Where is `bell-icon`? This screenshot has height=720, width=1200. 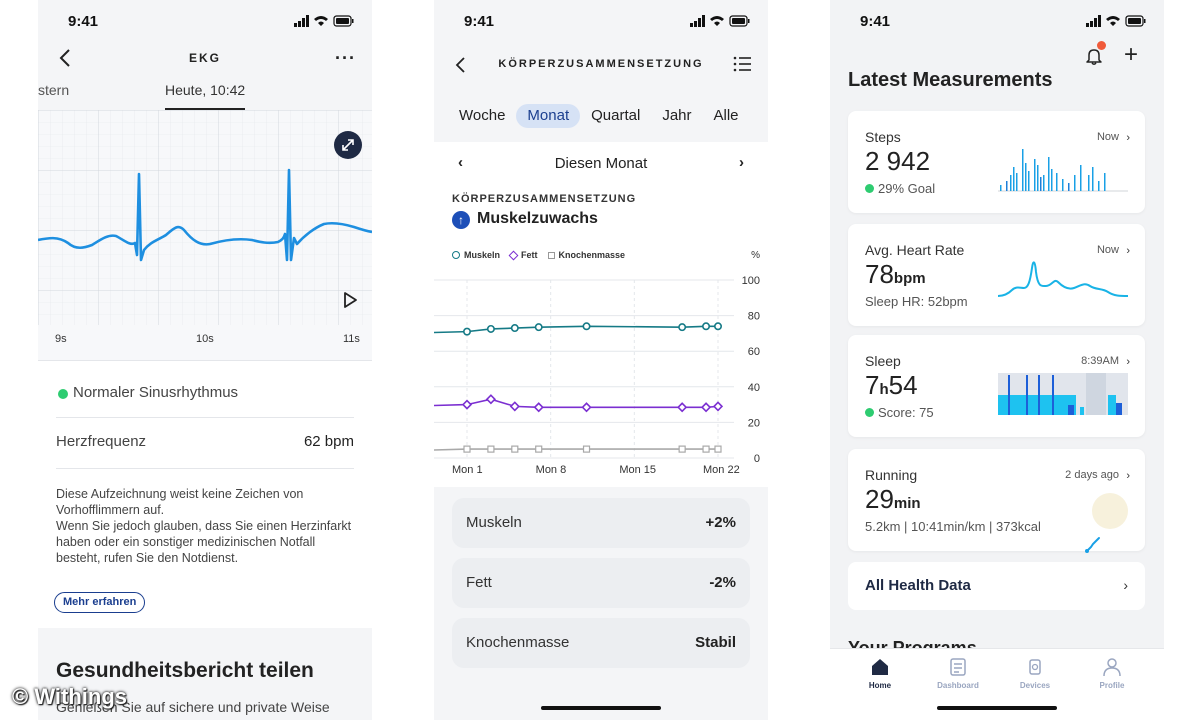
bell-icon is located at coordinates (1094, 56).